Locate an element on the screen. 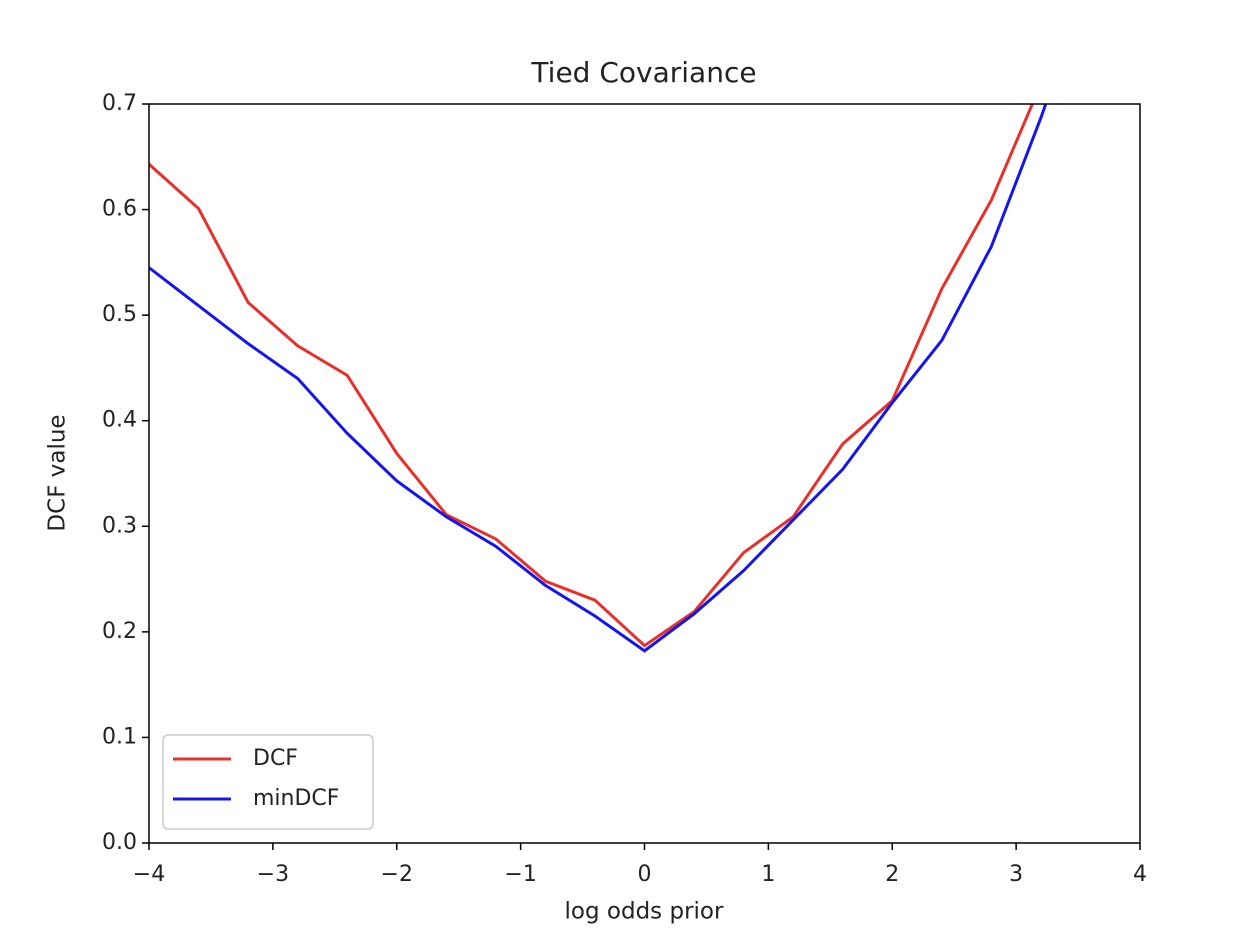 The image size is (1258, 942). y-tick-label: 0.3 is located at coordinates (119, 525).